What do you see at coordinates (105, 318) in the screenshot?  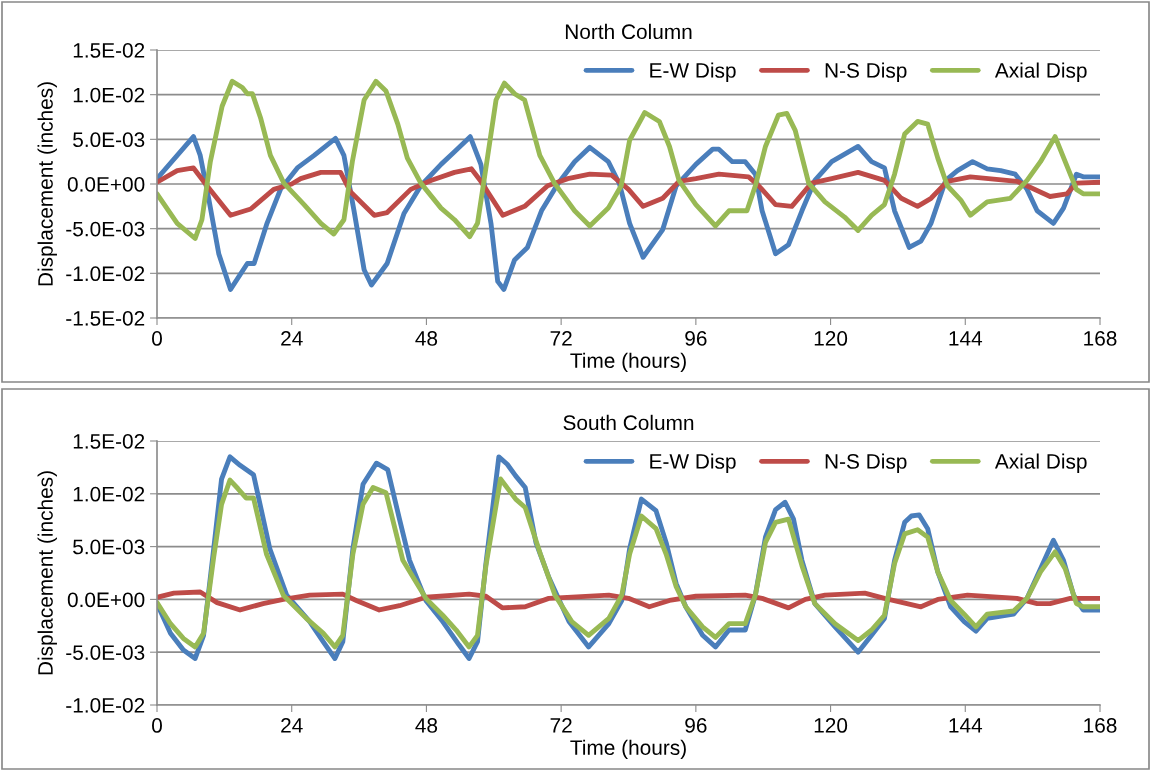 I see `y-tick-label: -1.5E-02` at bounding box center [105, 318].